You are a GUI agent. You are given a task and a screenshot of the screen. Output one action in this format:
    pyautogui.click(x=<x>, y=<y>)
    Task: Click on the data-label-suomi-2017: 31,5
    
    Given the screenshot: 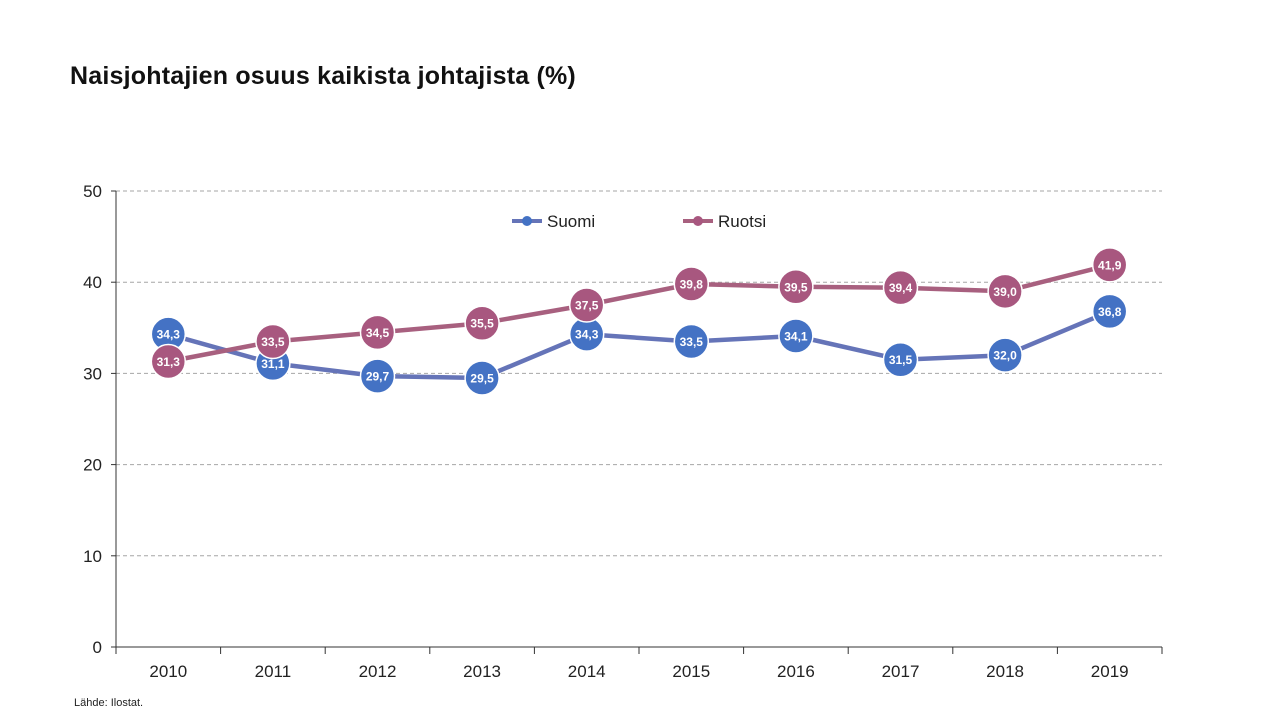 What is the action you would take?
    pyautogui.click(x=901, y=360)
    